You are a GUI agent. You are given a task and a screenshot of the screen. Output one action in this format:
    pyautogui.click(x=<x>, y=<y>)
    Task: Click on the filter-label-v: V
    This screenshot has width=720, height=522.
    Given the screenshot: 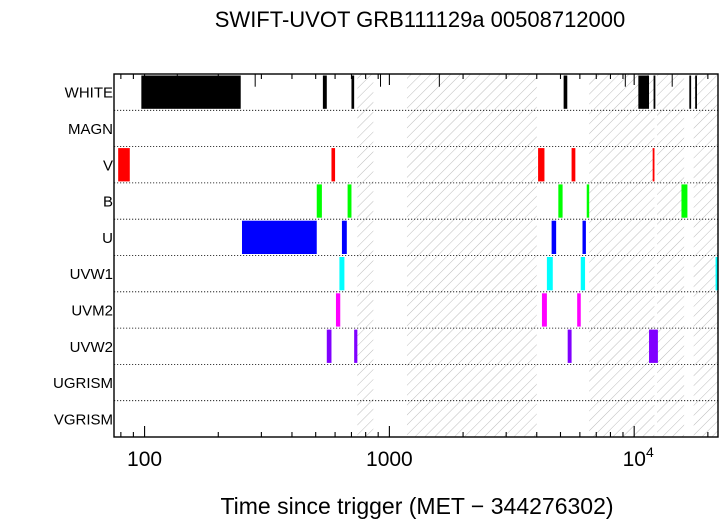 What is the action you would take?
    pyautogui.click(x=108, y=165)
    